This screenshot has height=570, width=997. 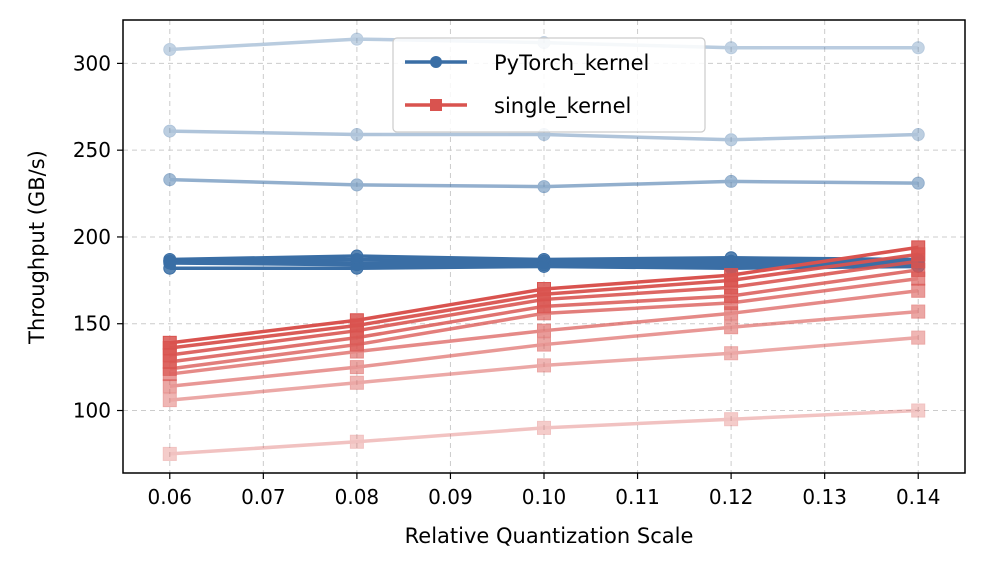 I want to click on y-tick-label: 100, so click(x=92, y=411).